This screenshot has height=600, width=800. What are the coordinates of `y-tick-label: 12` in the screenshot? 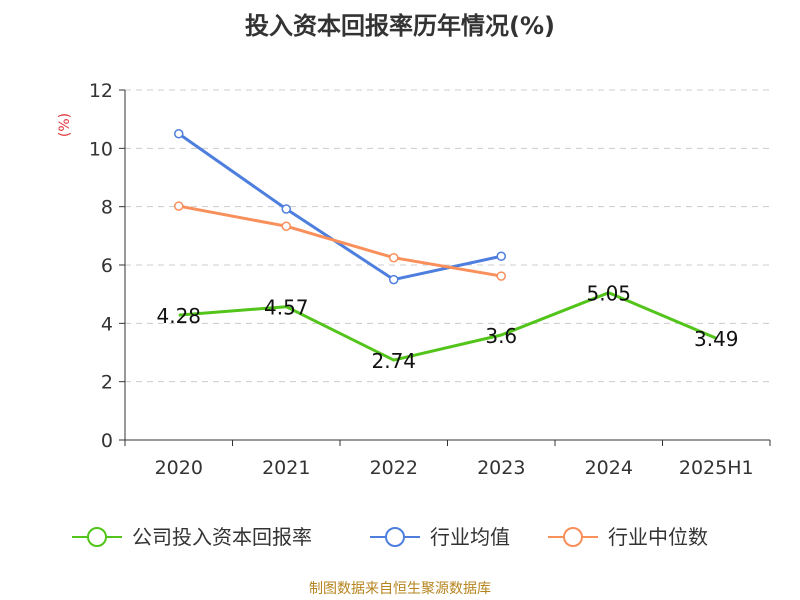 It's located at (101, 91).